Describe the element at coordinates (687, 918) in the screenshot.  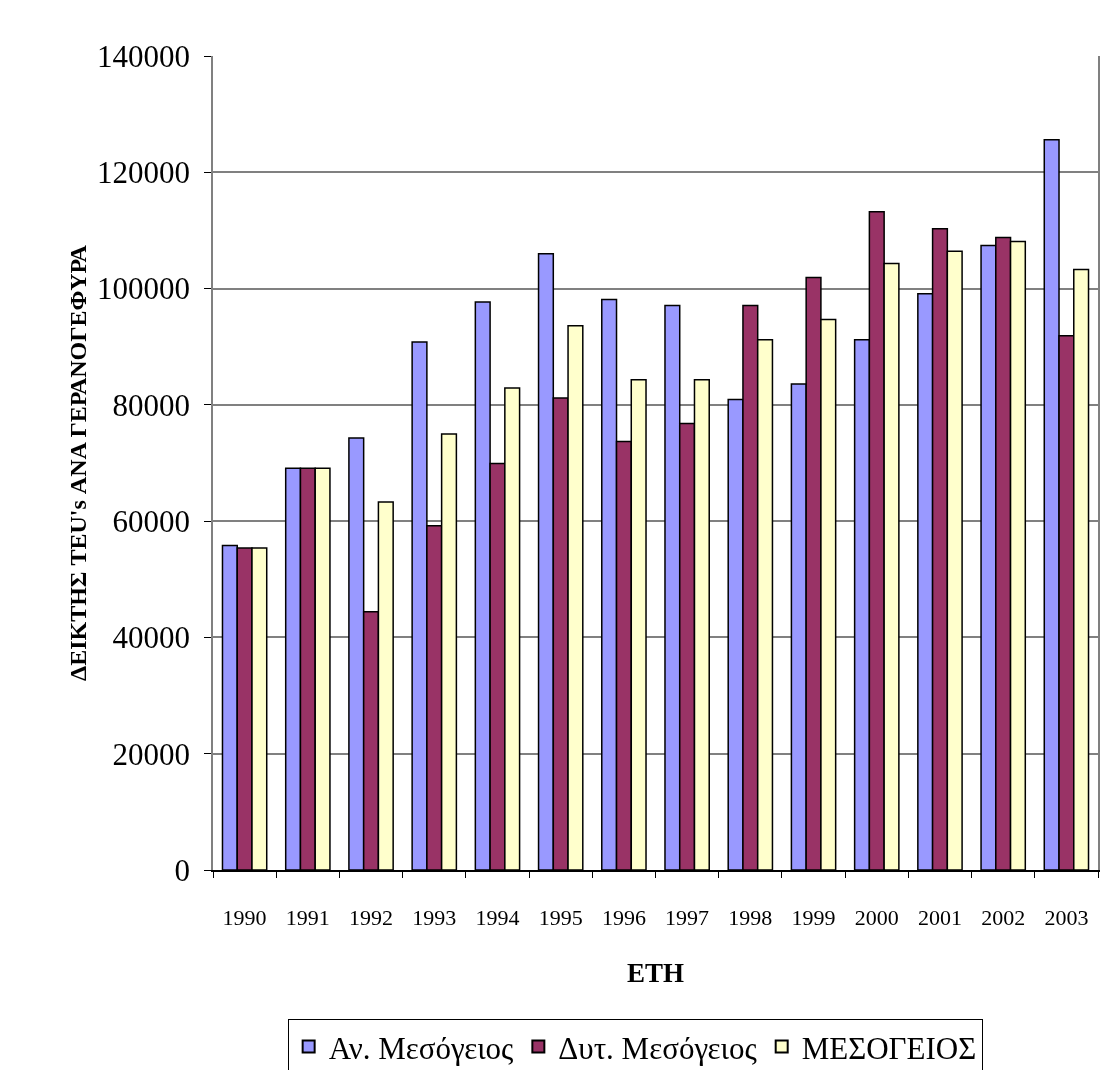
I see `x-tick-label: 1997` at that location.